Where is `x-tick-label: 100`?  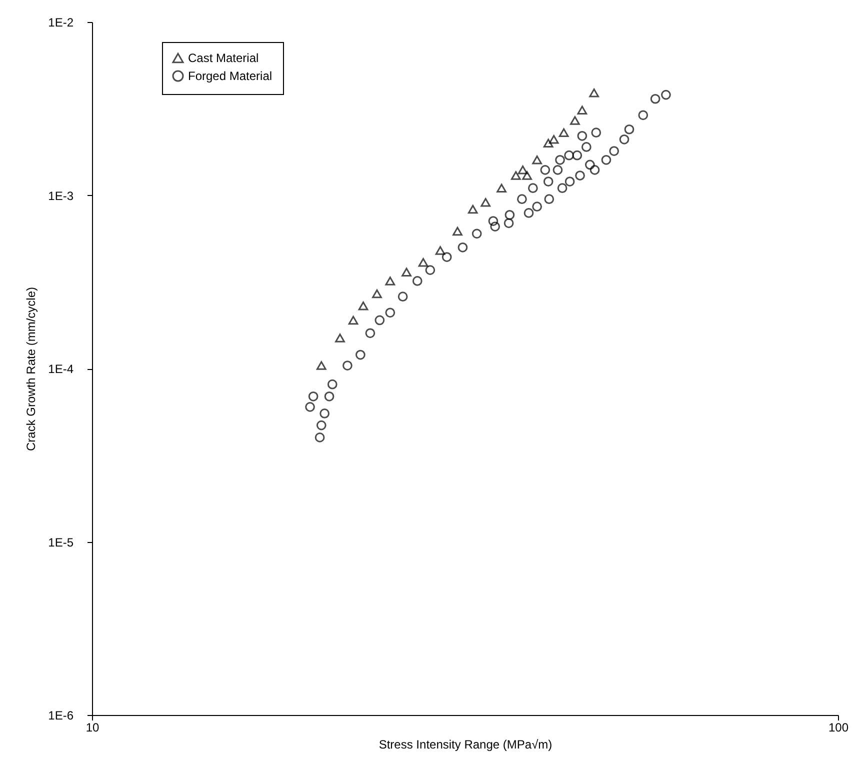 x-tick-label: 100 is located at coordinates (838, 727).